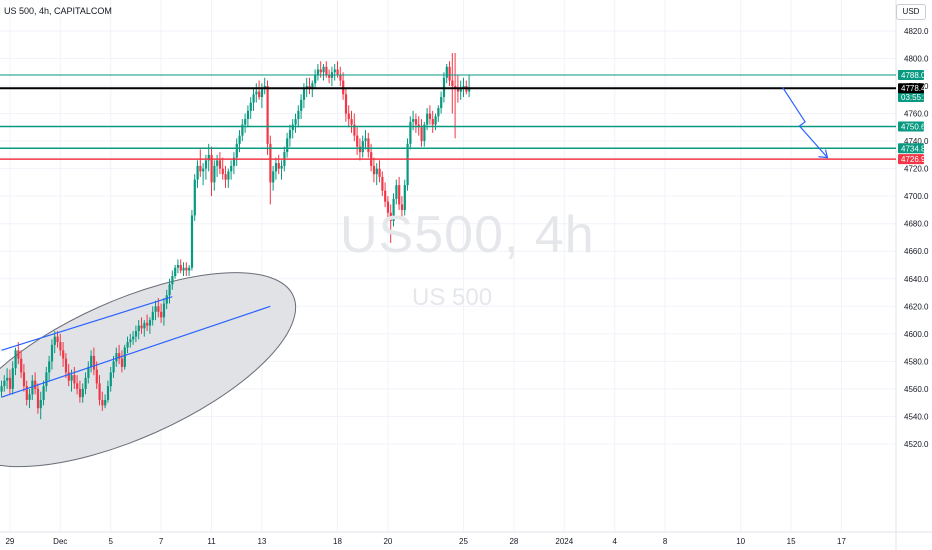 This screenshot has width=932, height=550. I want to click on time-tick-label: 17, so click(841, 541).